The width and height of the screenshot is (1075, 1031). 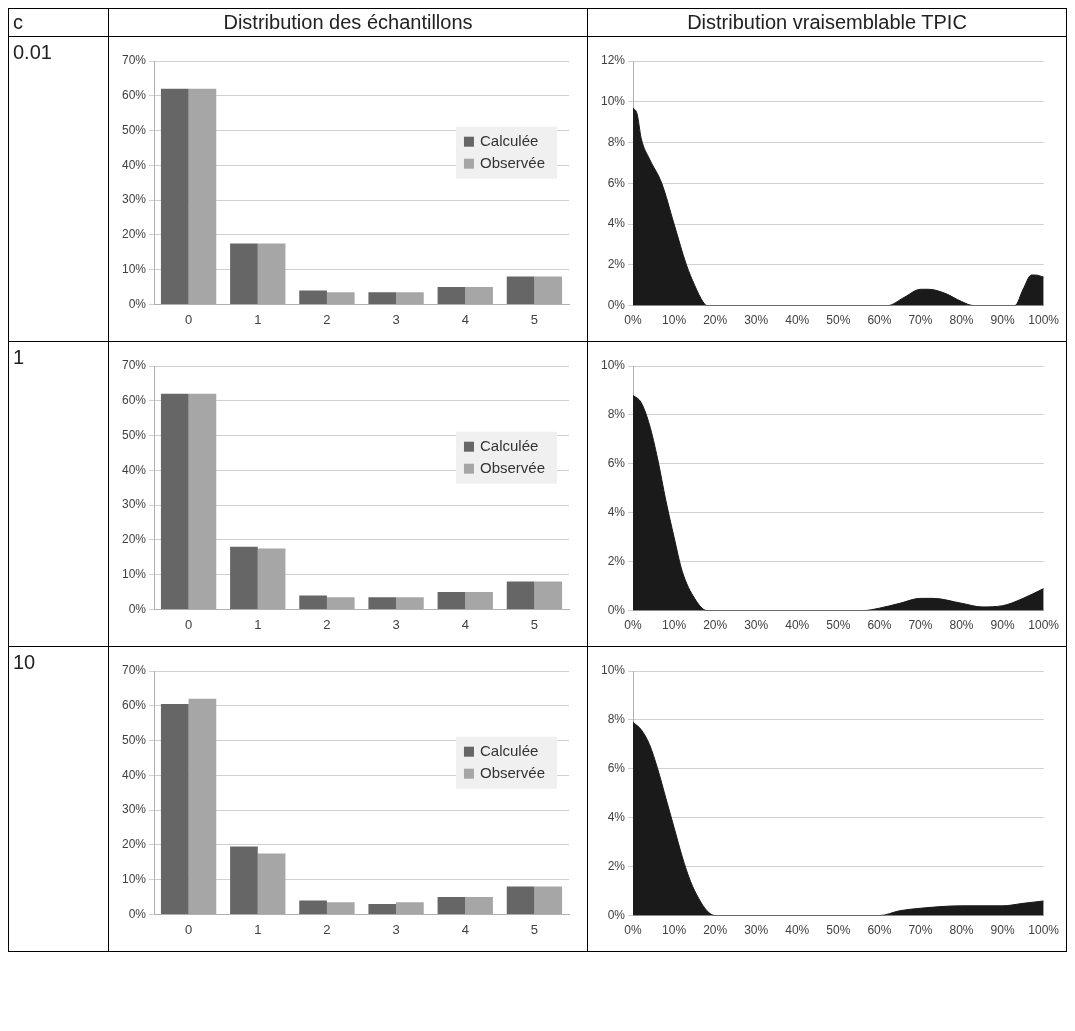 I want to click on y-tick-label: 70%, so click(x=134, y=60).